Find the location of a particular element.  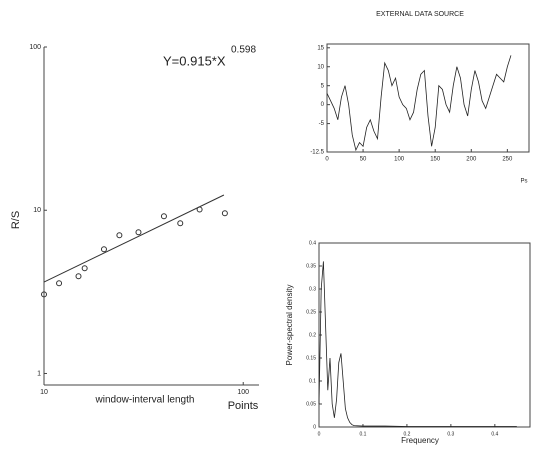

x-tick-label: 200 is located at coordinates (471, 160).